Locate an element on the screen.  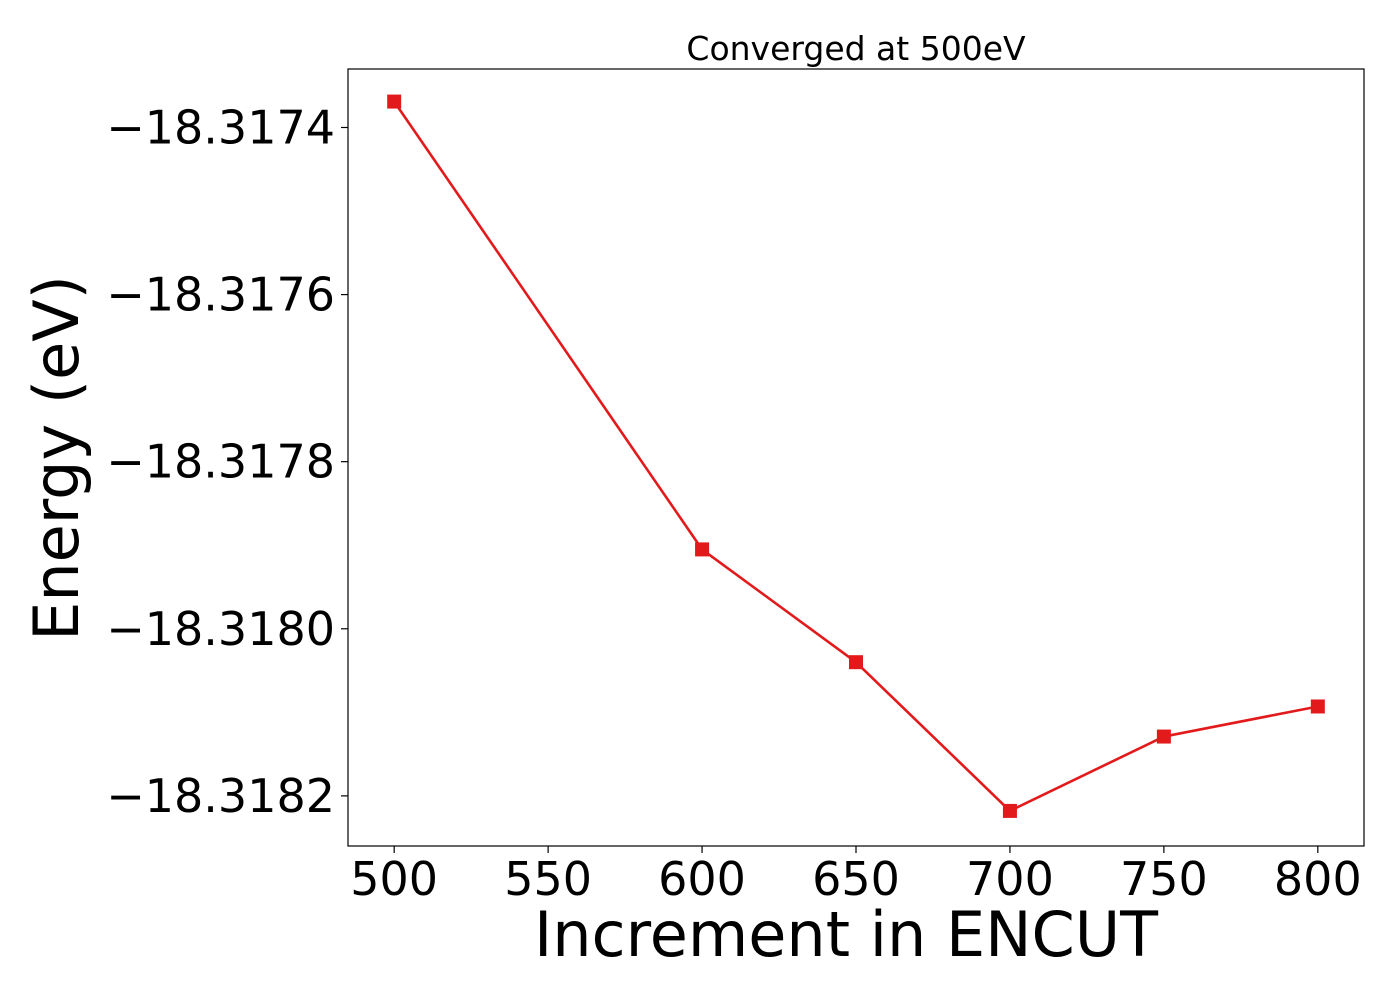
x-axis-title: Increment in ENCUT is located at coordinates (846, 934).